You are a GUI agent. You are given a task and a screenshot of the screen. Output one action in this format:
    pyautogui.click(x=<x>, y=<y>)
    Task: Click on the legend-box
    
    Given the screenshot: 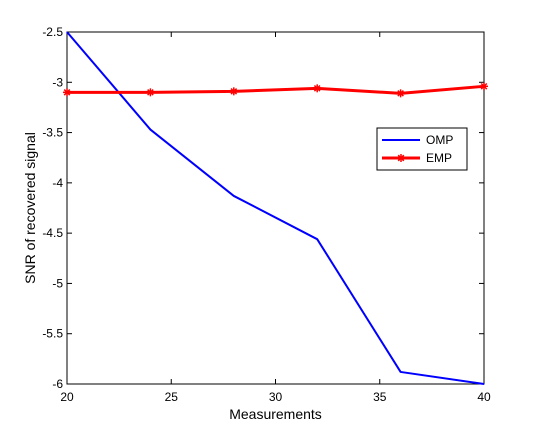 What is the action you would take?
    pyautogui.click(x=422, y=149)
    